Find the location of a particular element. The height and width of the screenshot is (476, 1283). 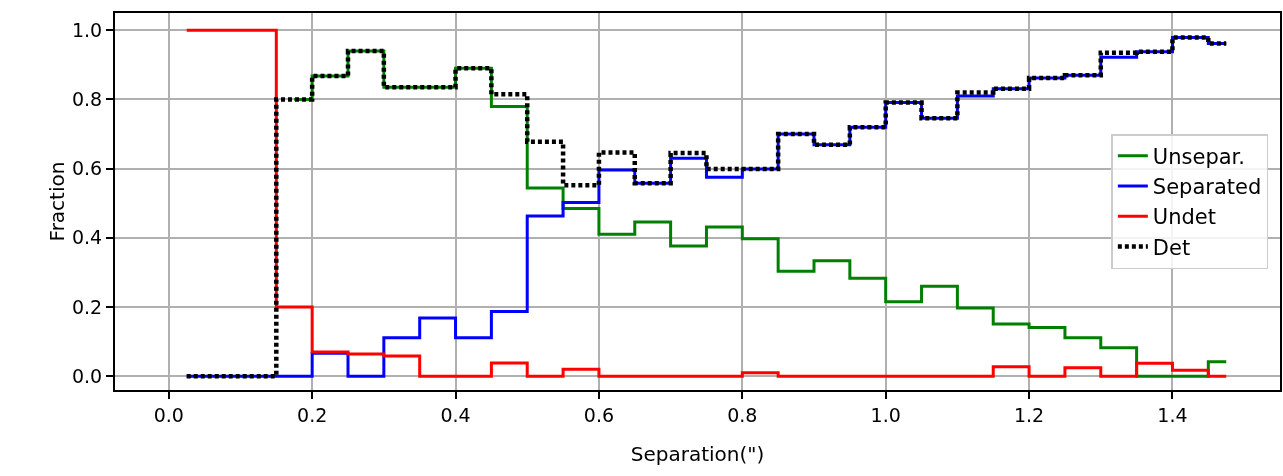

x-tick-label: 1.2 is located at coordinates (1029, 414).